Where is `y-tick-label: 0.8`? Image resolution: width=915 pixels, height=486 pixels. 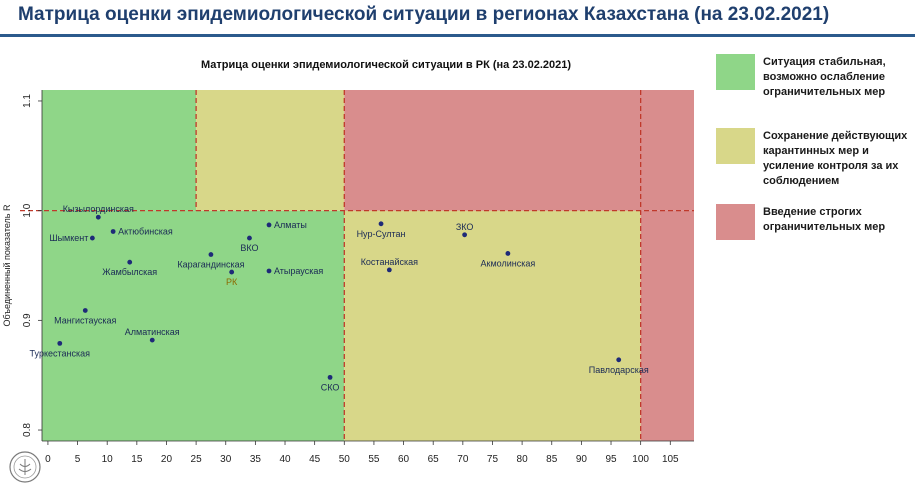 y-tick-label: 0.8 is located at coordinates (27, 430).